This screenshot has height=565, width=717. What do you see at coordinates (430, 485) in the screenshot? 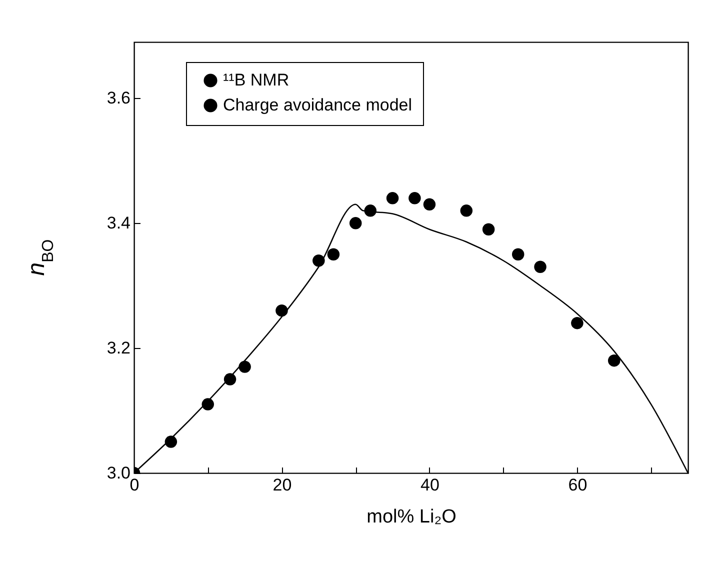
I see `x-tick-label: 40` at bounding box center [430, 485].